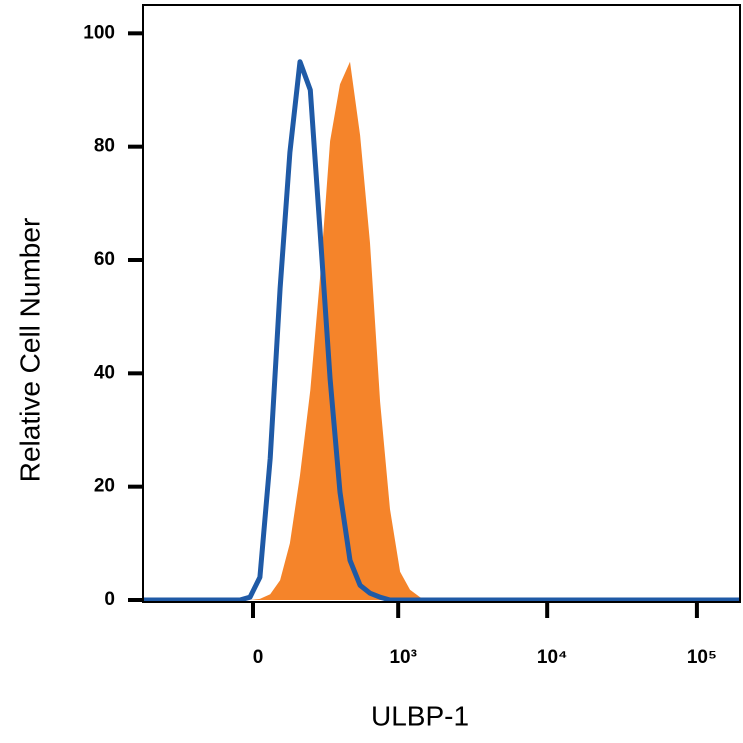 This screenshot has height=743, width=743. Describe the element at coordinates (109, 599) in the screenshot. I see `y-tick-label: 0` at that location.